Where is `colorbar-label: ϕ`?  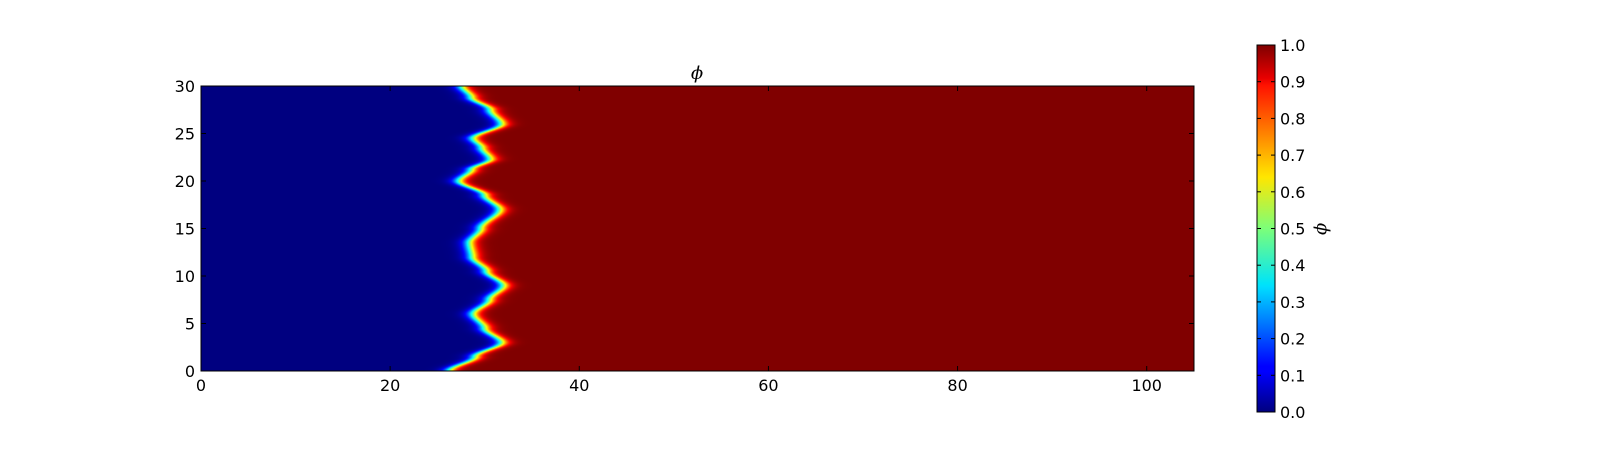 colorbar-label: ϕ is located at coordinates (1322, 229).